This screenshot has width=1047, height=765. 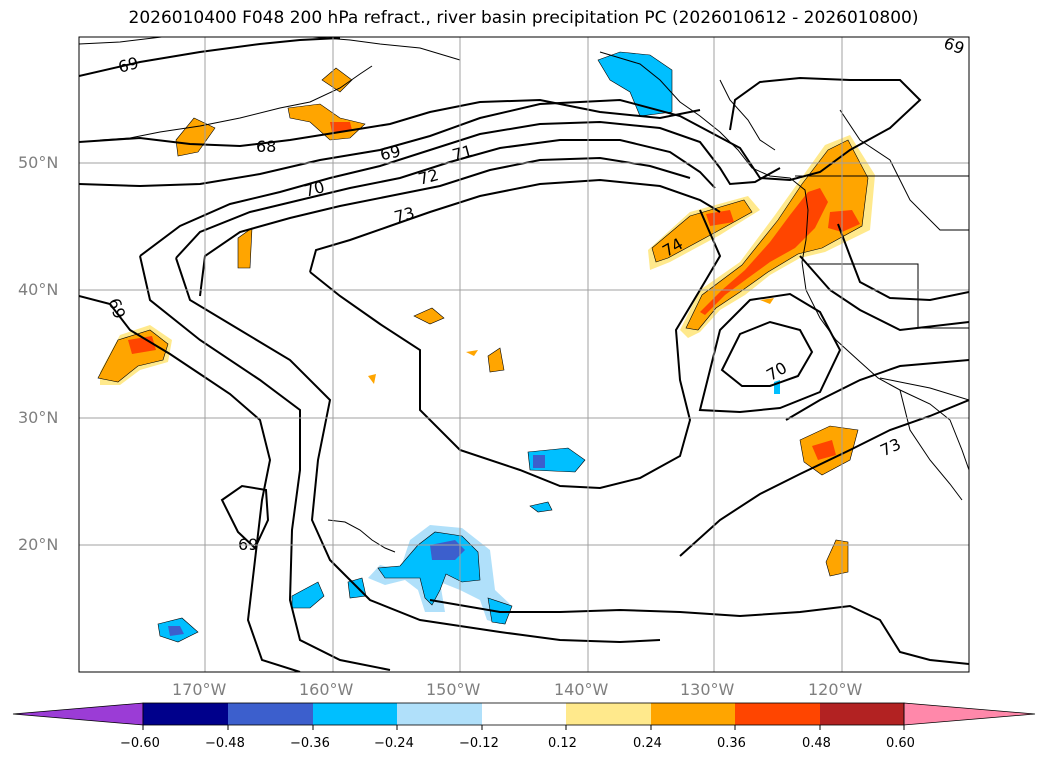 What do you see at coordinates (245, 517) in the screenshot?
I see `contour-69-small` at bounding box center [245, 517].